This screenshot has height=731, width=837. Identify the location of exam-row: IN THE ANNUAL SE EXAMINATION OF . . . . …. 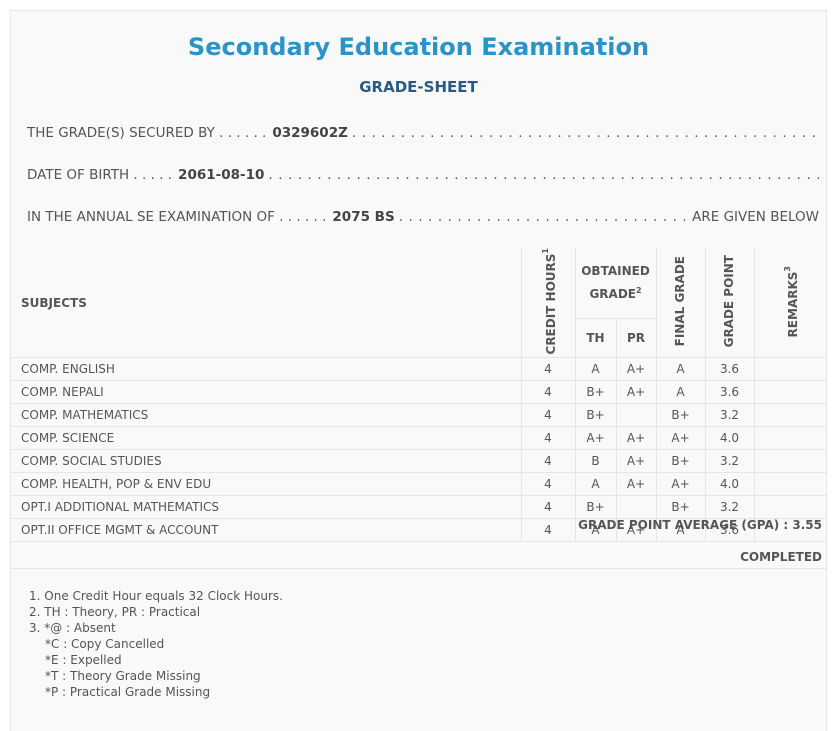
(423, 217).